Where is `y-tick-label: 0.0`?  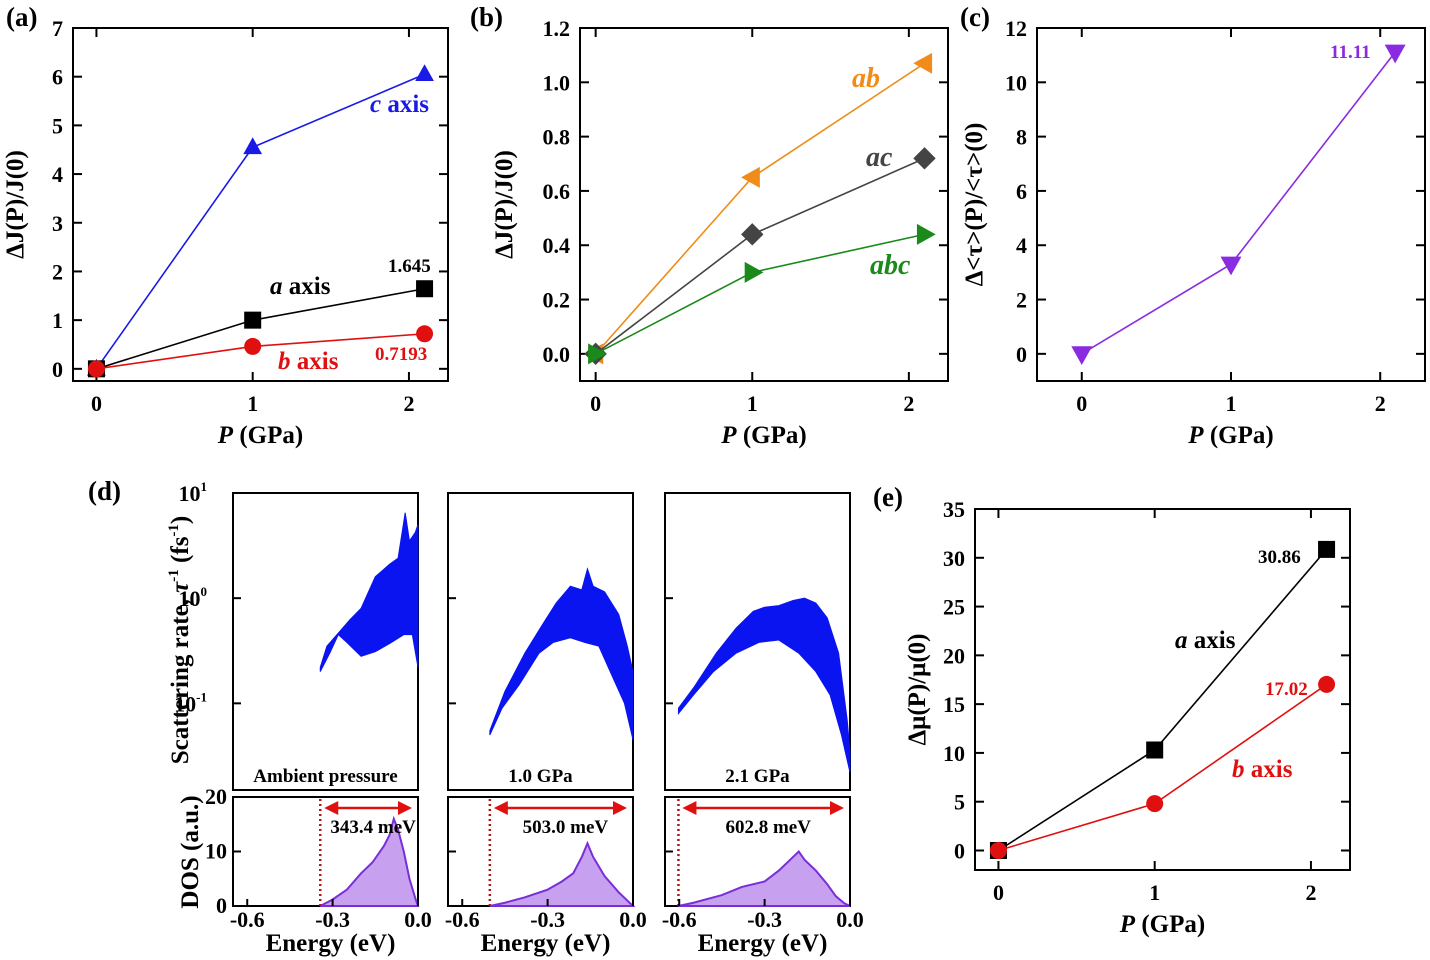 y-tick-label: 0.0 is located at coordinates (557, 354).